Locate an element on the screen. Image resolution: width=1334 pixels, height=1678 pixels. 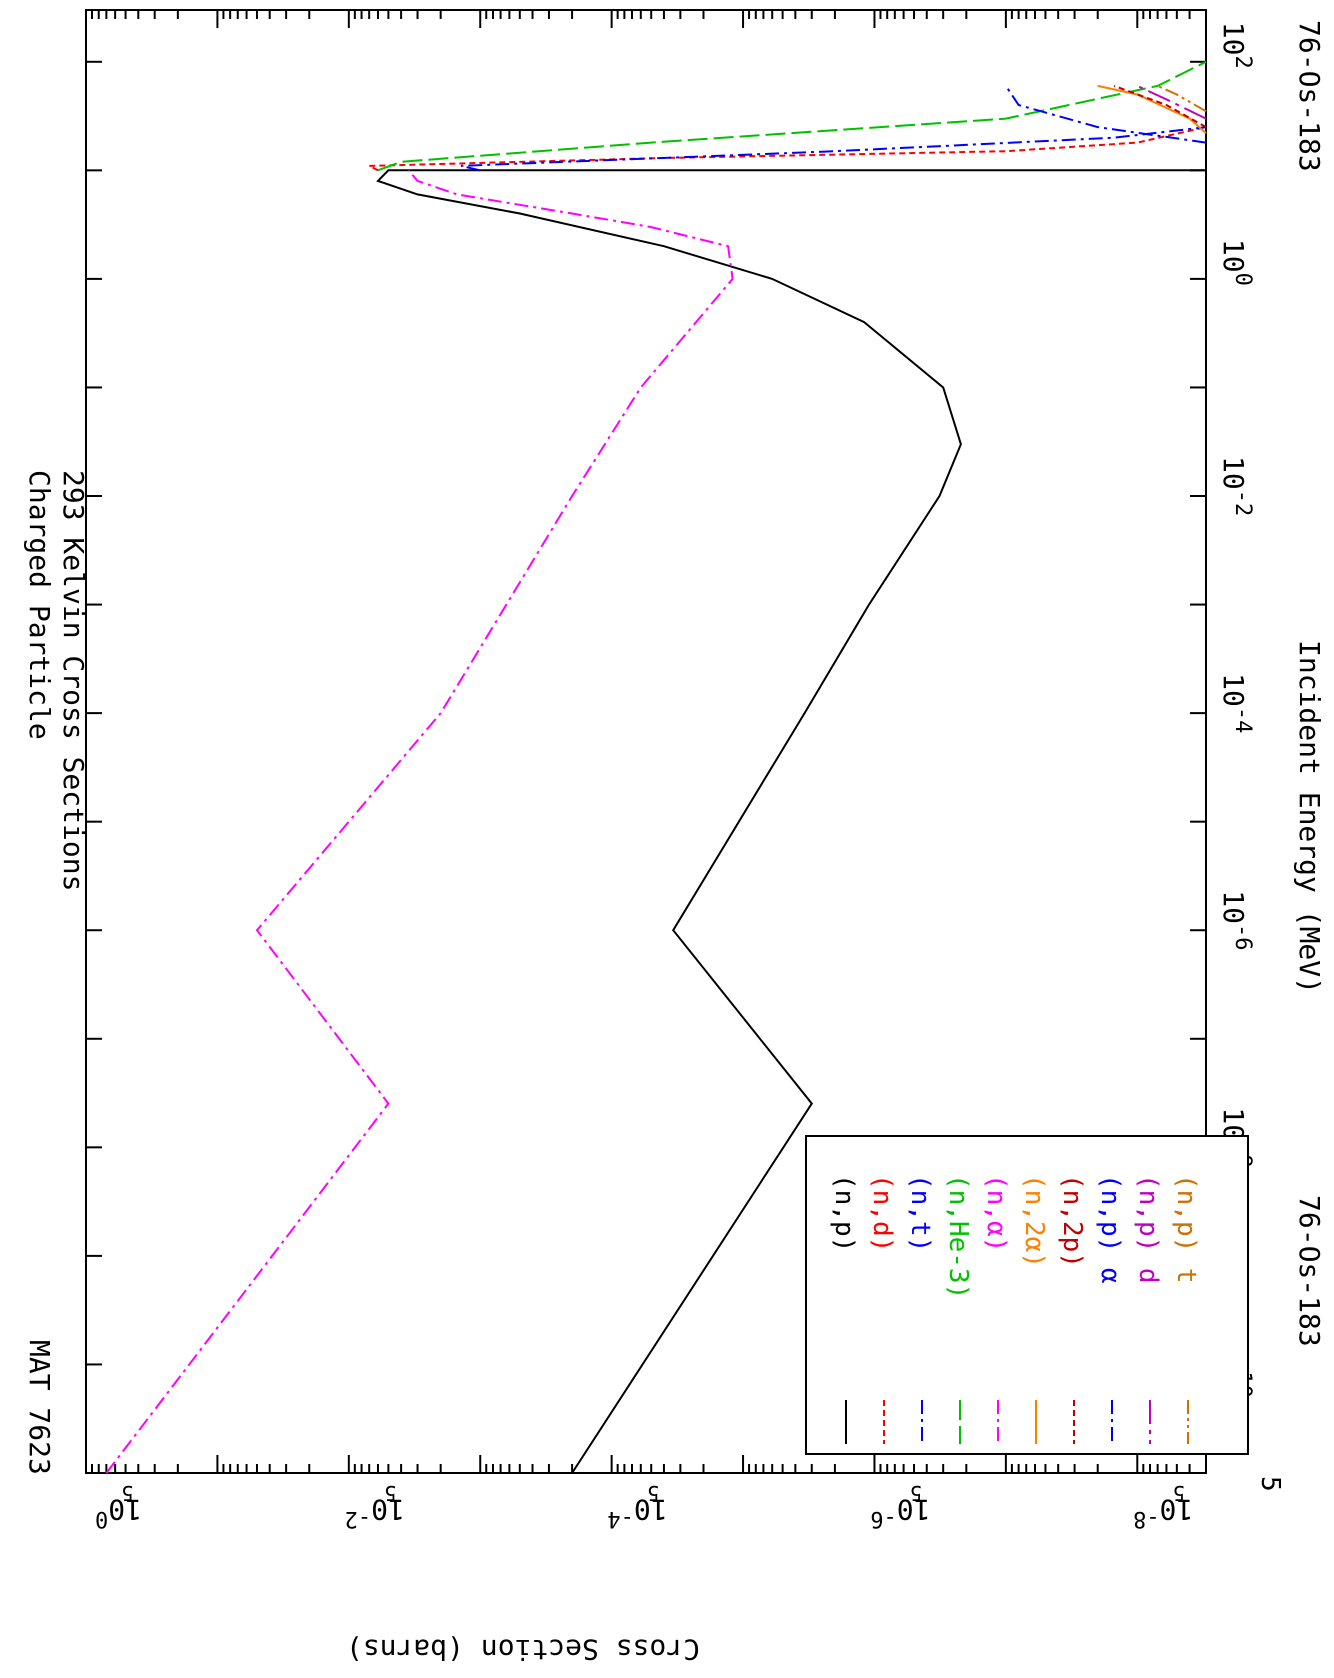
y-tick-label-text: 10⁰ is located at coordinates (118, 1512).